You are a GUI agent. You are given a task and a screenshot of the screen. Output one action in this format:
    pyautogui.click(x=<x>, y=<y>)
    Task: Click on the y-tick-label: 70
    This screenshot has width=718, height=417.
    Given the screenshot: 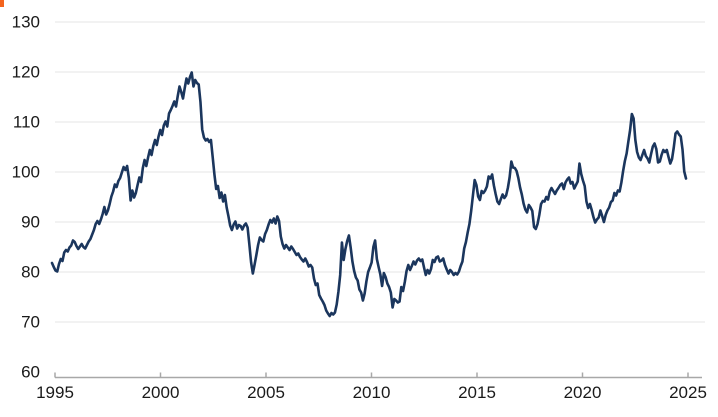 What is the action you would take?
    pyautogui.click(x=30, y=322)
    